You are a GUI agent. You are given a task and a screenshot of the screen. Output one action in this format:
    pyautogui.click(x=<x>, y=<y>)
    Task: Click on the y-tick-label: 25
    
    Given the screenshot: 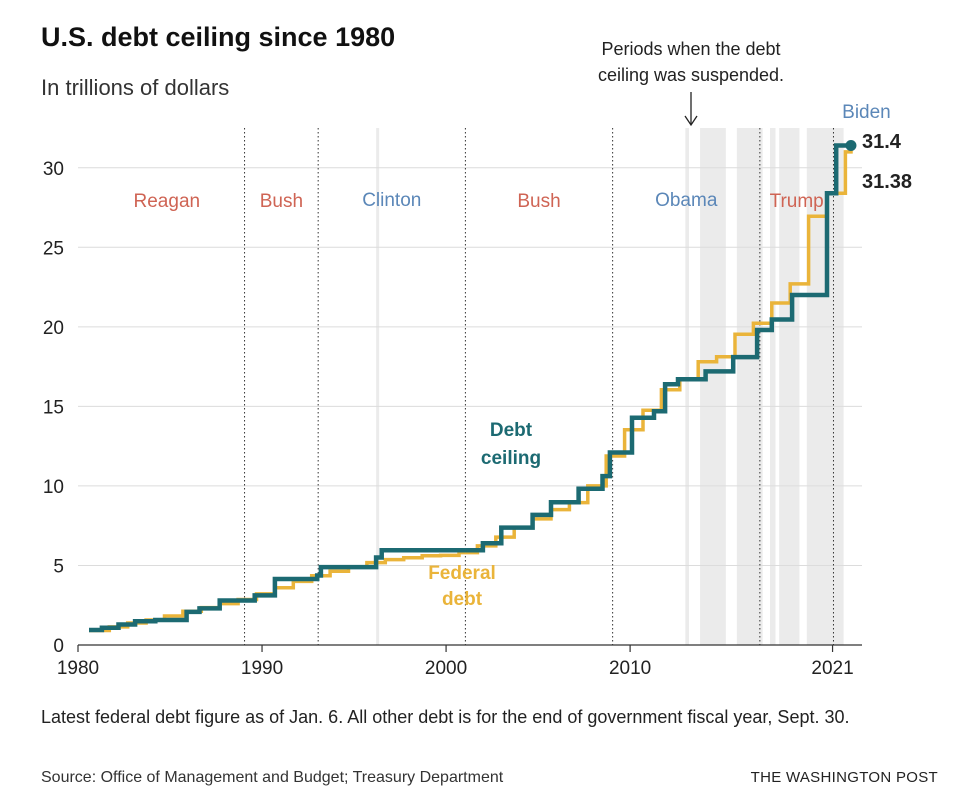 What is the action you would take?
    pyautogui.click(x=53, y=248)
    